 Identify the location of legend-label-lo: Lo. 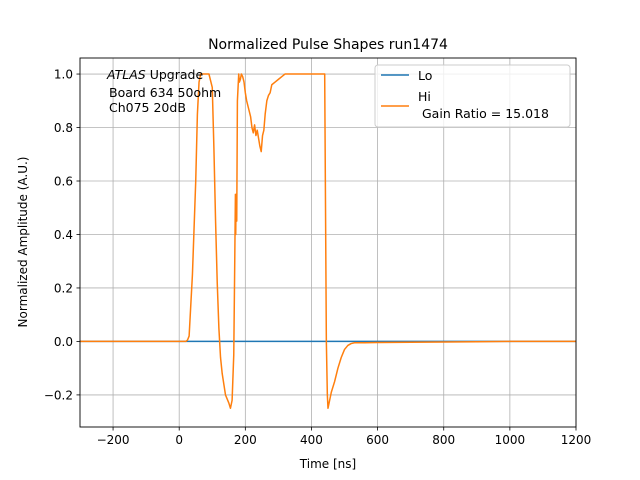
(425, 75).